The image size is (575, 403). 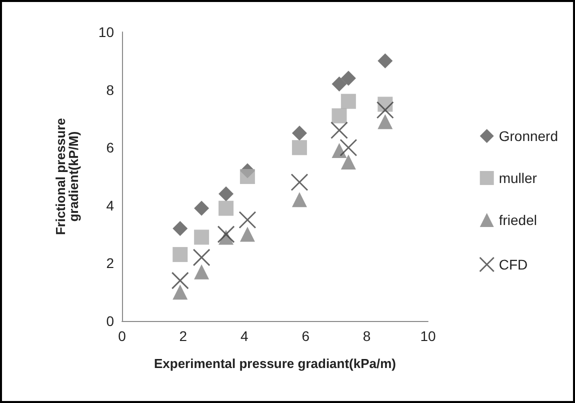 I want to click on x-tick-label: 6, so click(x=306, y=336).